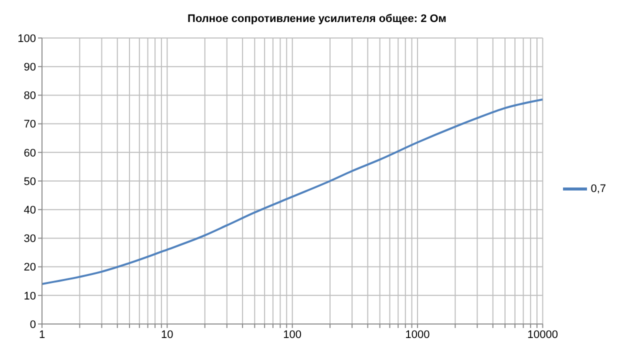  What do you see at coordinates (30, 68) in the screenshot?
I see `y-tick-label: 90` at bounding box center [30, 68].